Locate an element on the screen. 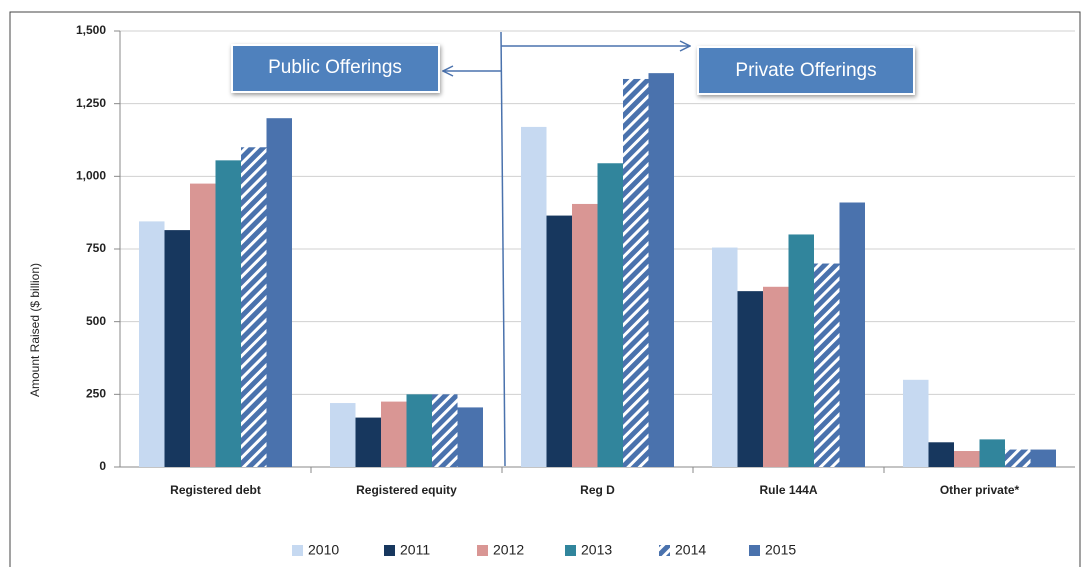 This screenshot has width=1082, height=567. y-tick-label: 1,250 is located at coordinates (91, 103).